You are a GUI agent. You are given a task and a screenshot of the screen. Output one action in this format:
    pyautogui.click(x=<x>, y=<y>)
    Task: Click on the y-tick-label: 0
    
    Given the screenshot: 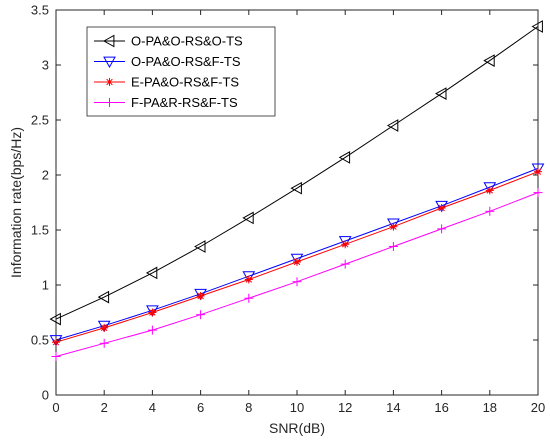 What is the action you would take?
    pyautogui.click(x=45, y=395)
    